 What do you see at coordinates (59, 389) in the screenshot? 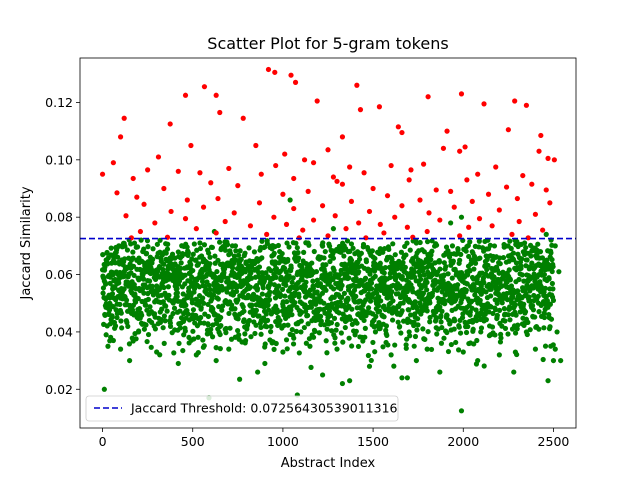
I see `y-tick-label: 0.02` at bounding box center [59, 389].